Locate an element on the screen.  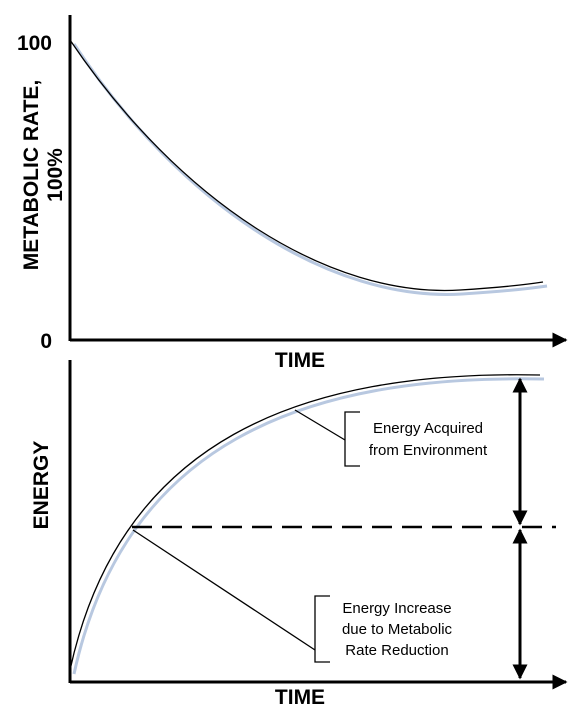
annotation: due to Metabolic is located at coordinates (397, 629).